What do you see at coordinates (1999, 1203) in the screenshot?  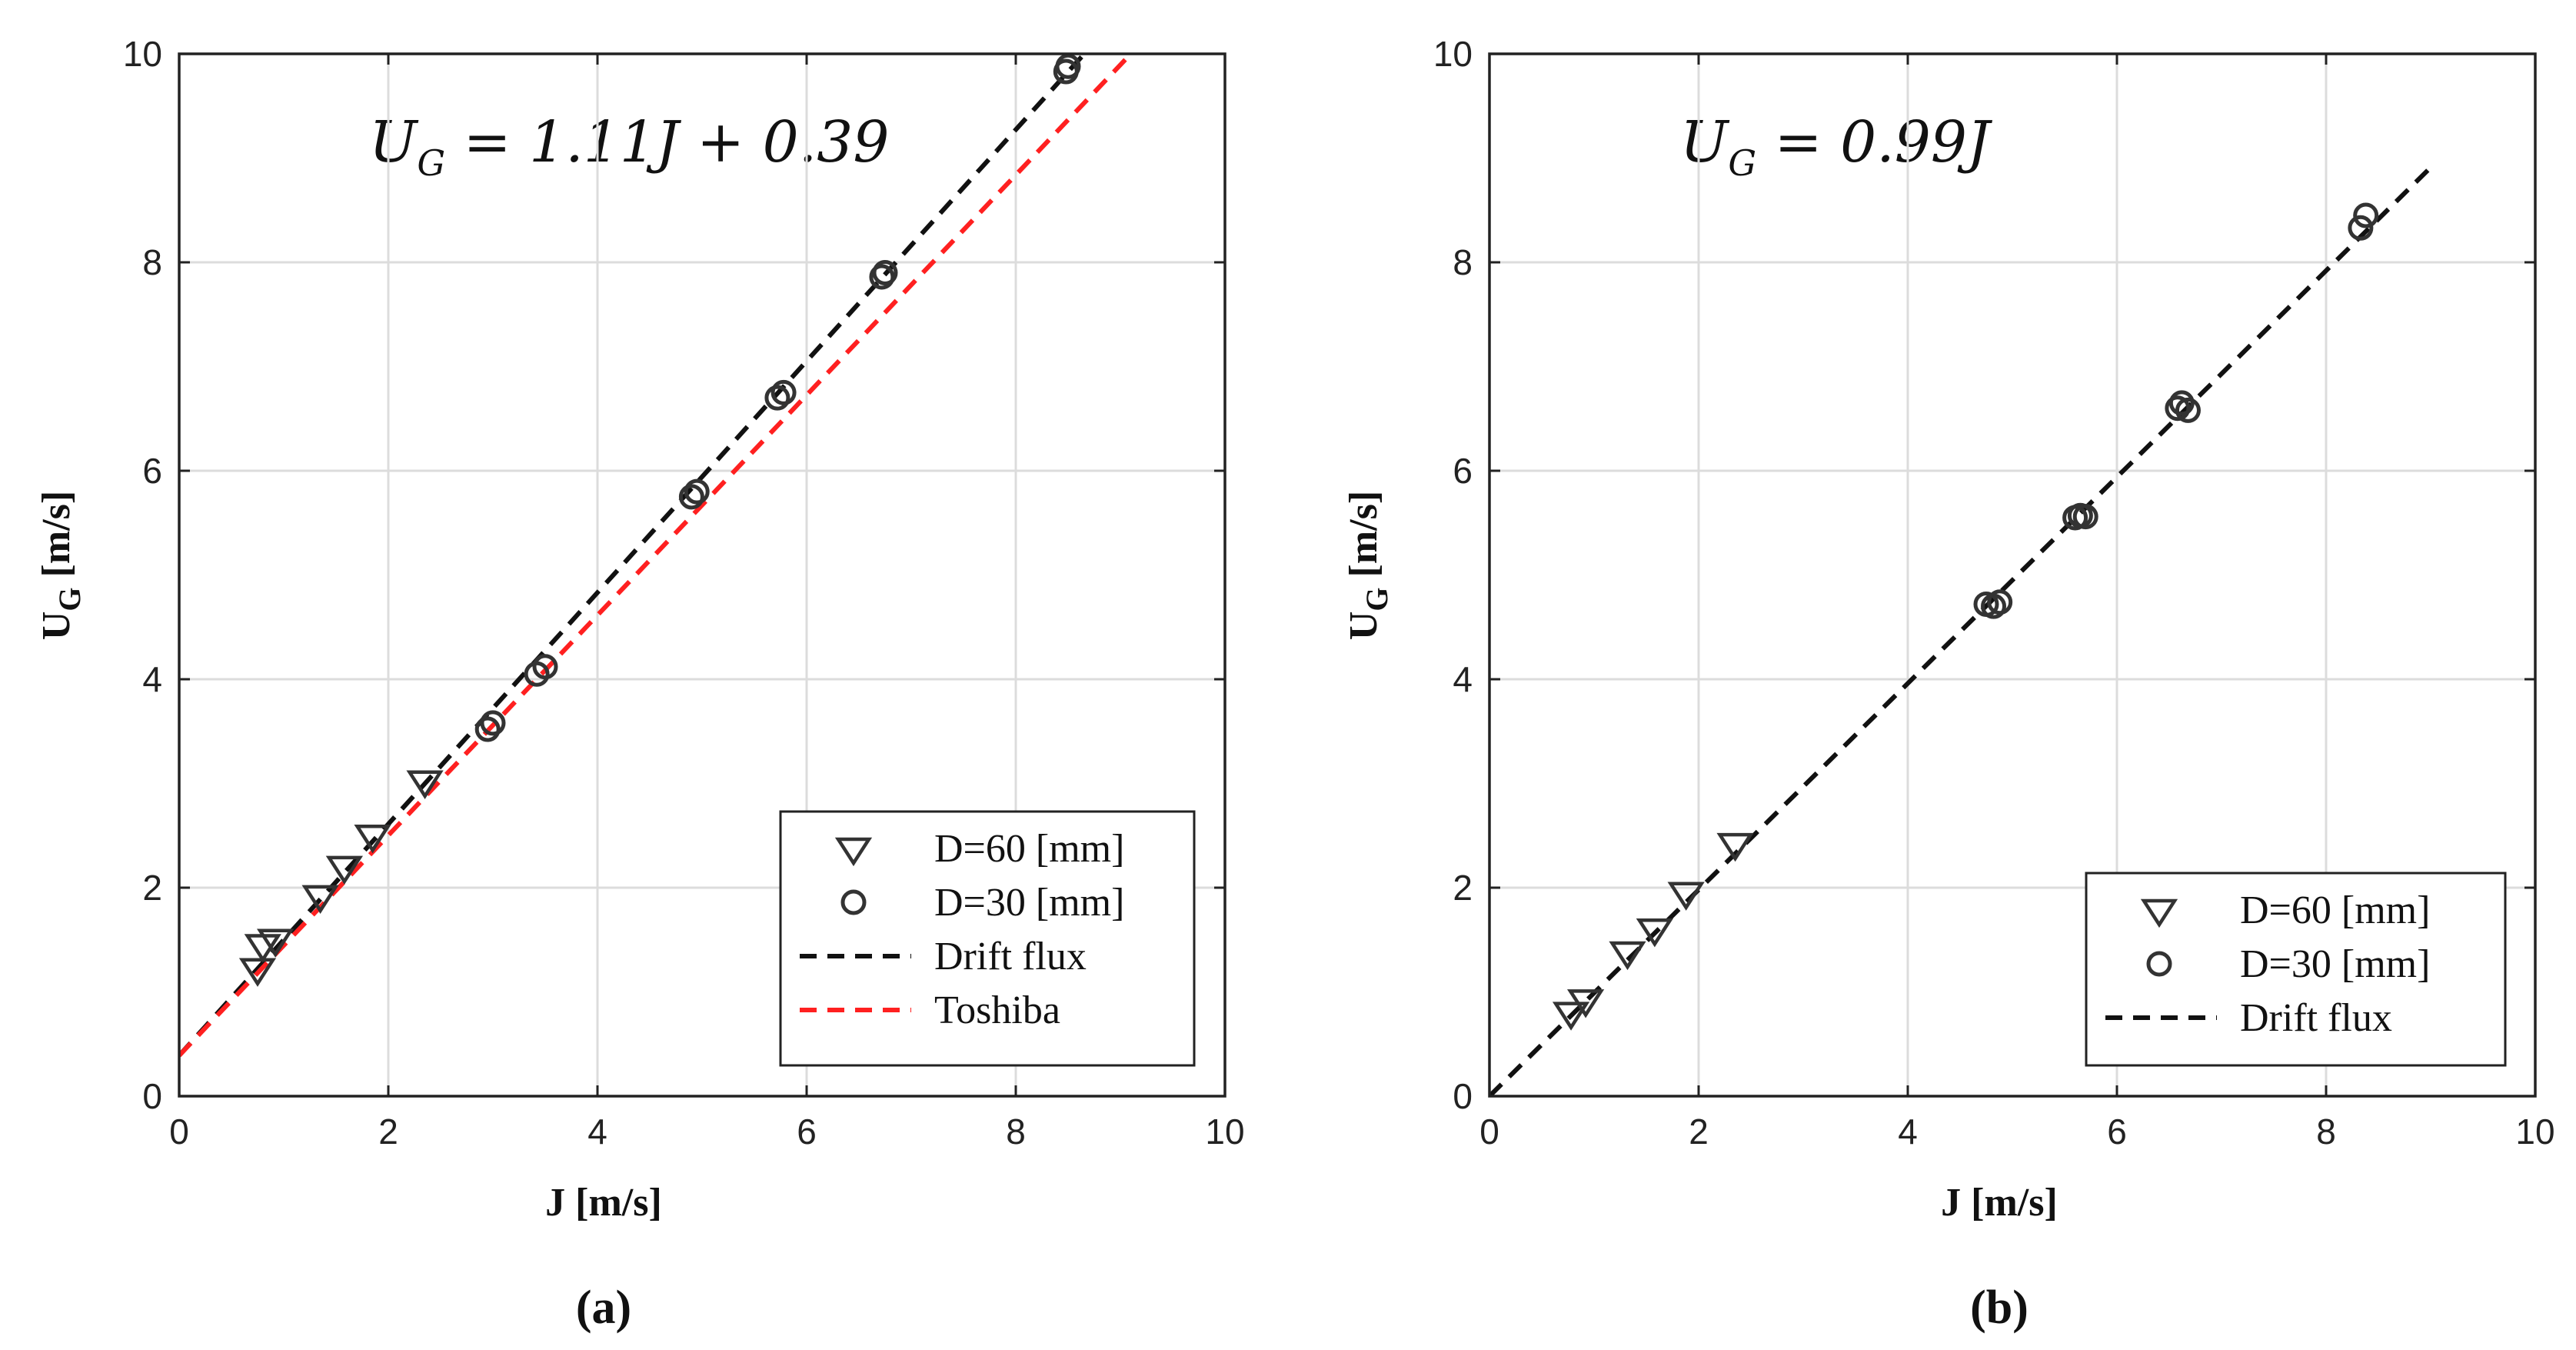 I see `x-axis-label-b: J [m/s]` at bounding box center [1999, 1203].